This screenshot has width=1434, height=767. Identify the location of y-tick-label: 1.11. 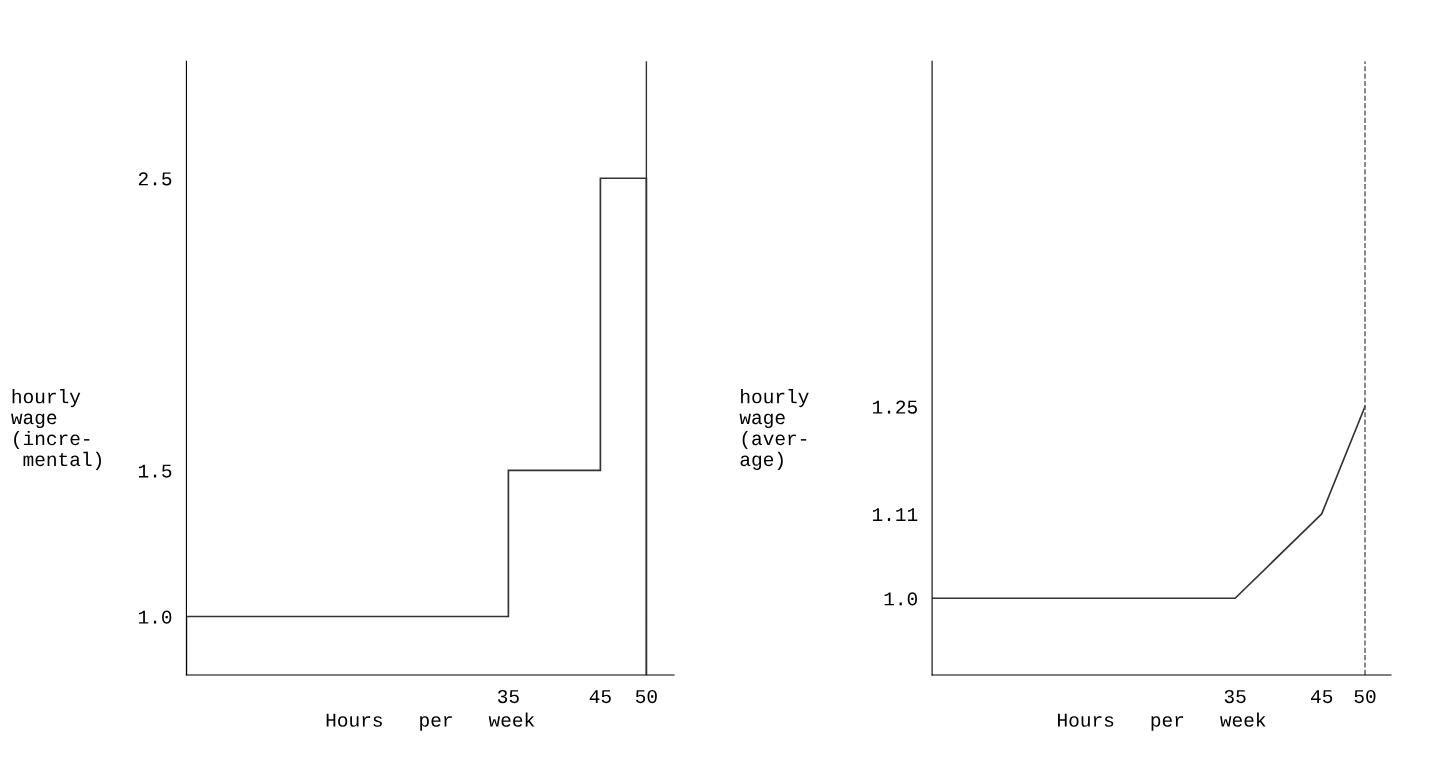
(895, 514).